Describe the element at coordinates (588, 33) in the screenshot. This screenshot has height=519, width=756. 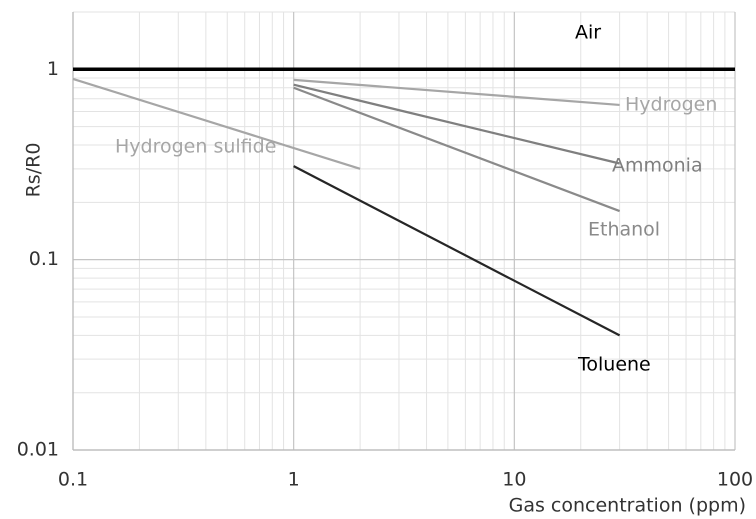
I see `series-label: Air` at that location.